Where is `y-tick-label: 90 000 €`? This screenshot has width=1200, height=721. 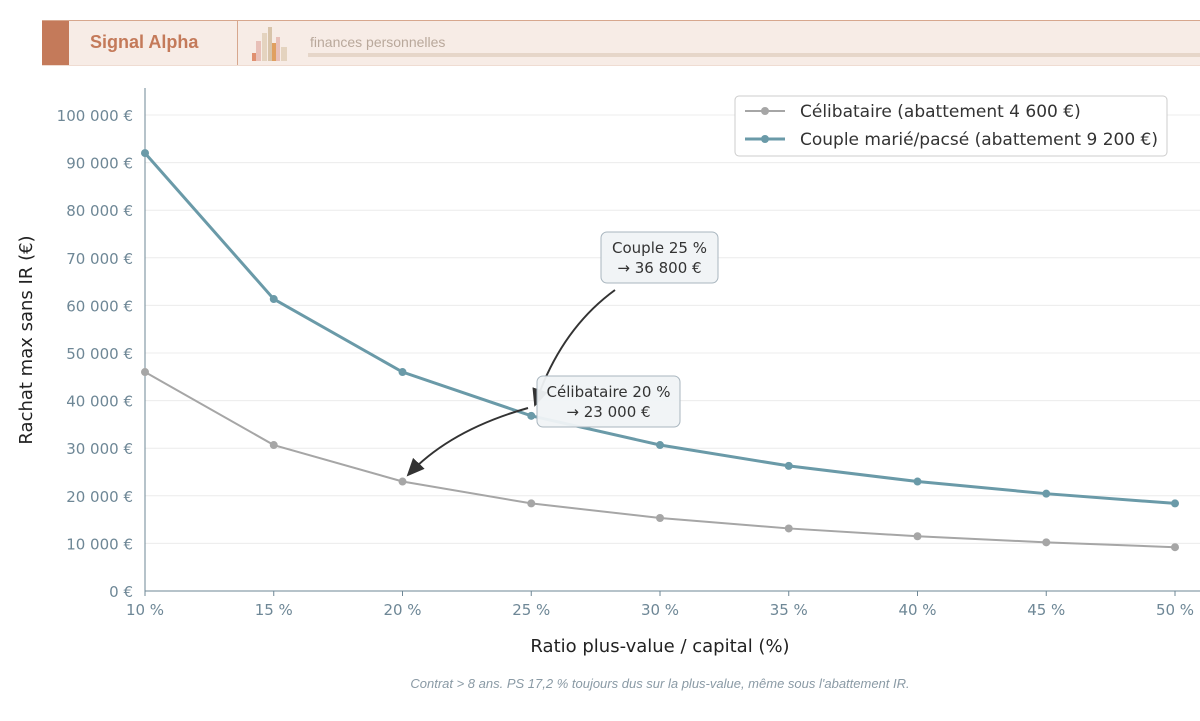
y-tick-label: 90 000 € is located at coordinates (99, 164).